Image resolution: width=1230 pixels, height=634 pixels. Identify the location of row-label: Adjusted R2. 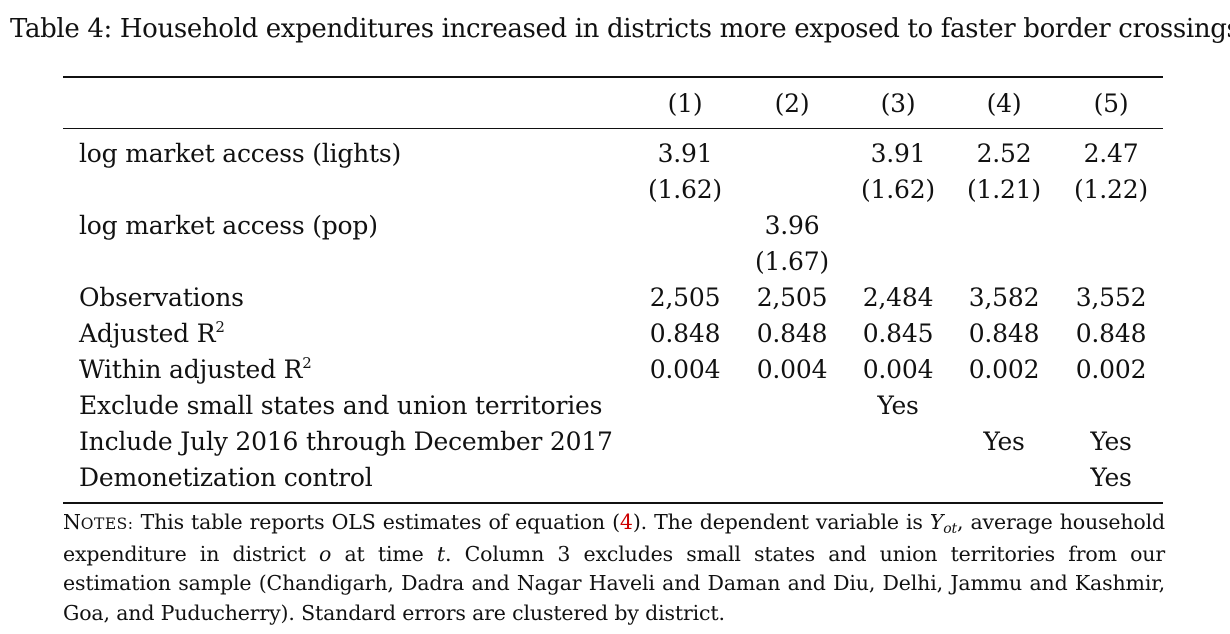
(152, 334).